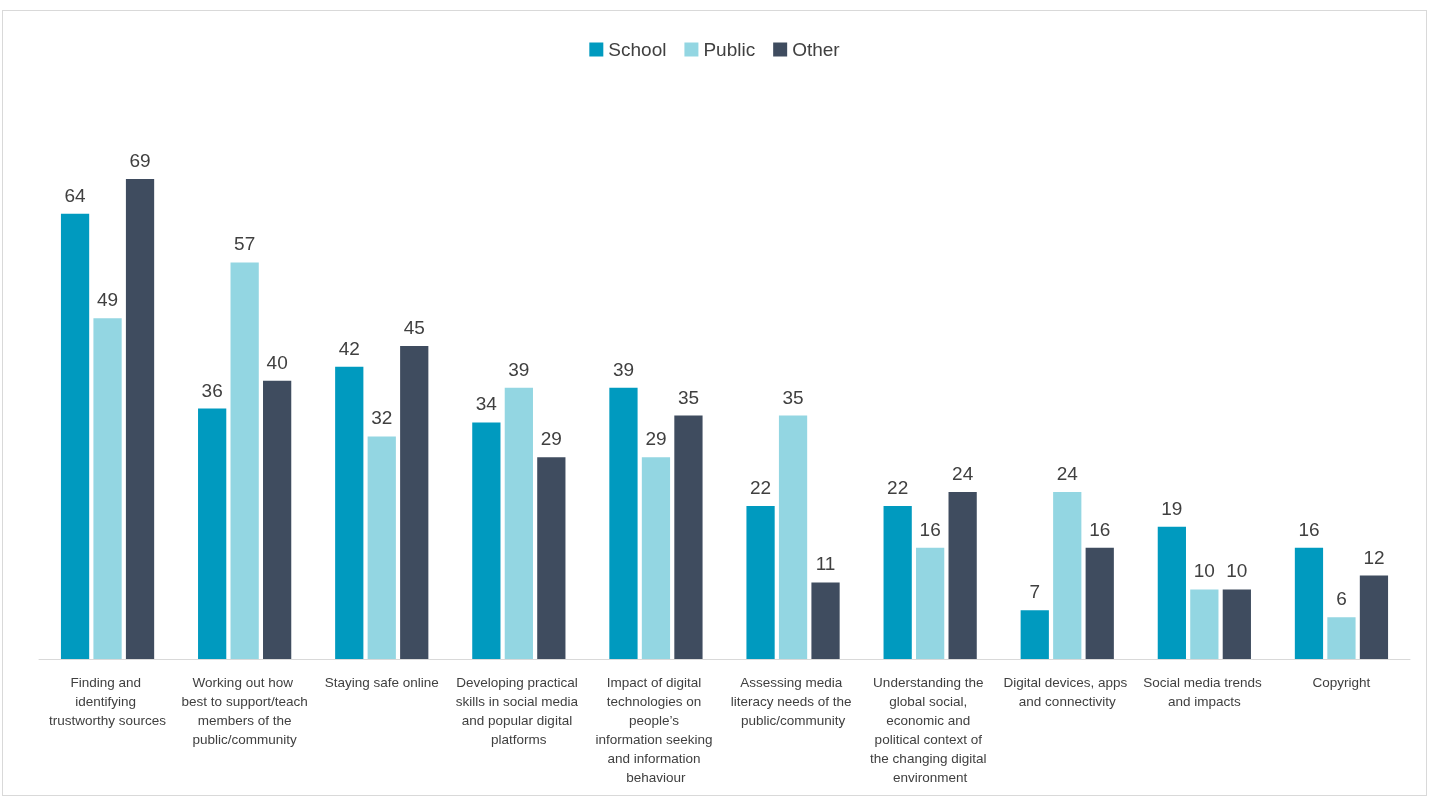 Image resolution: width=1432 pixels, height=798 pixels. What do you see at coordinates (637, 49) in the screenshot?
I see `legend-label: School` at bounding box center [637, 49].